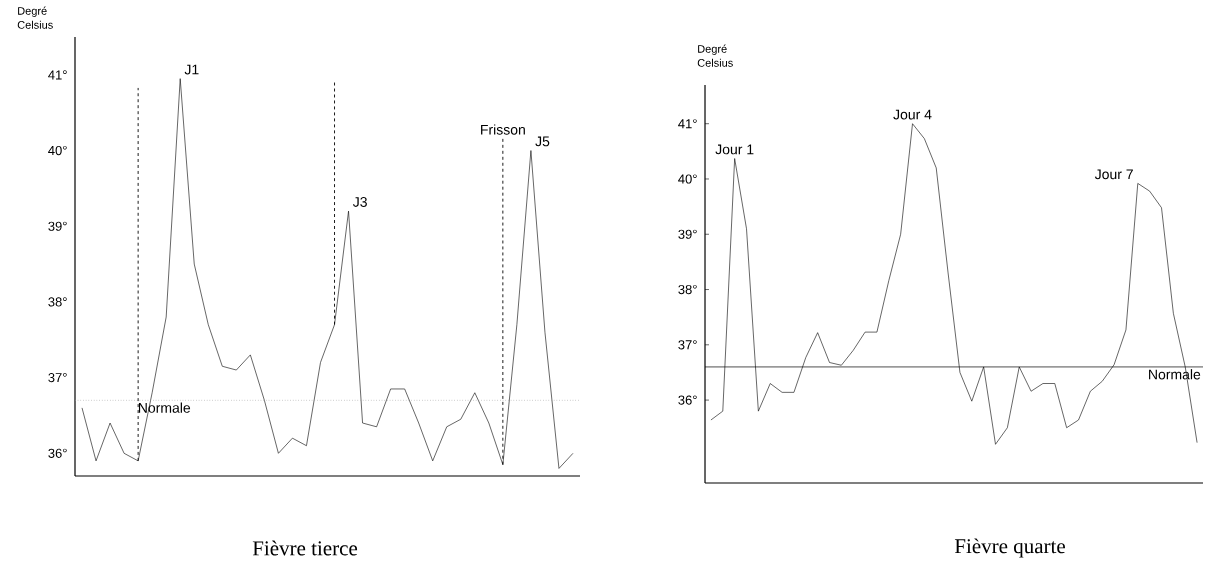 The height and width of the screenshot is (576, 1208). What do you see at coordinates (912, 114) in the screenshot?
I see `annotation: Jour 4` at bounding box center [912, 114].